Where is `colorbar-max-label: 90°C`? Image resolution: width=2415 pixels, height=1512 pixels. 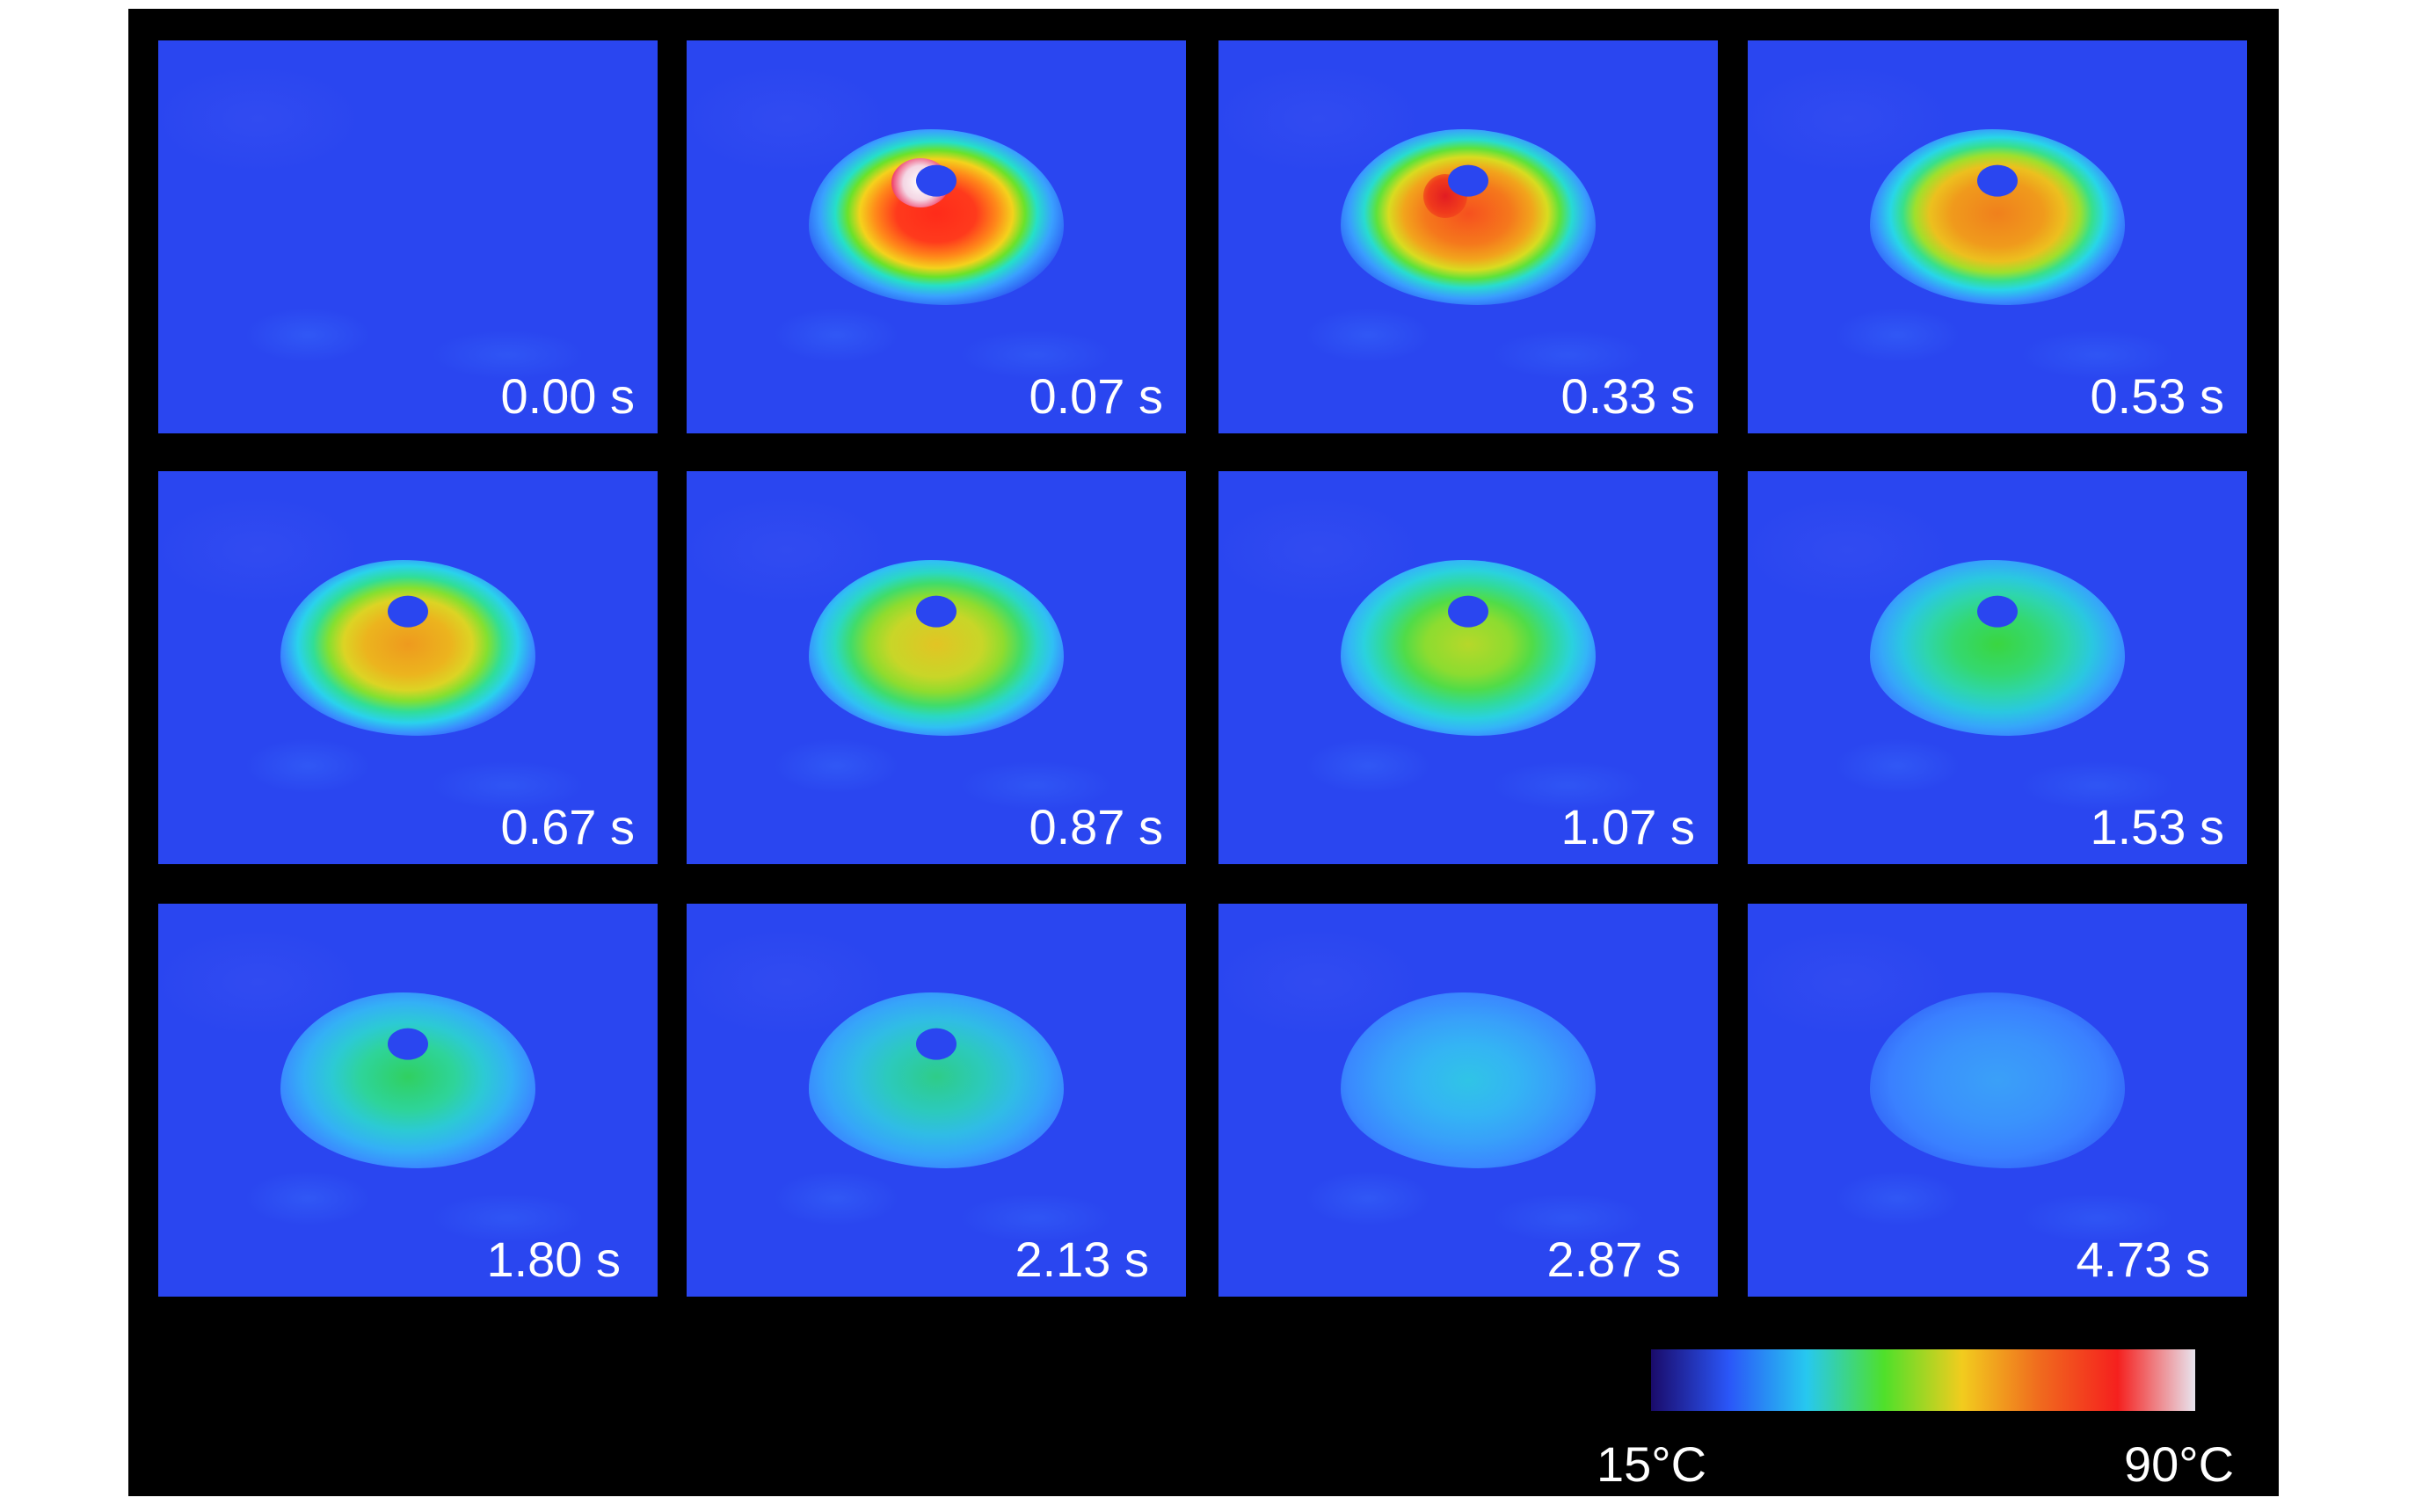
colorbar-max-label: 90°C is located at coordinates (2179, 1464).